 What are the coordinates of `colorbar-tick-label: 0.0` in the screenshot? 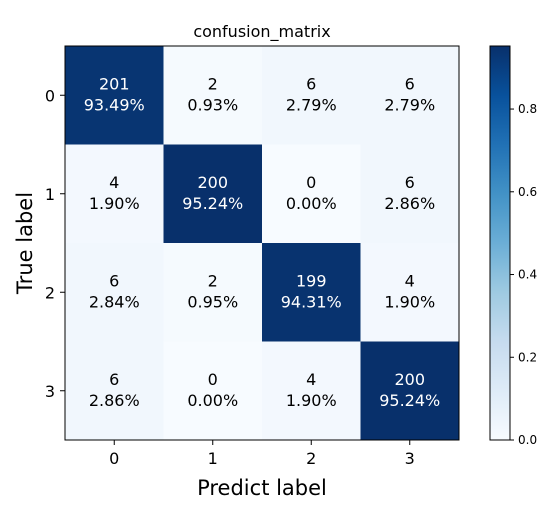 It's located at (527, 440).